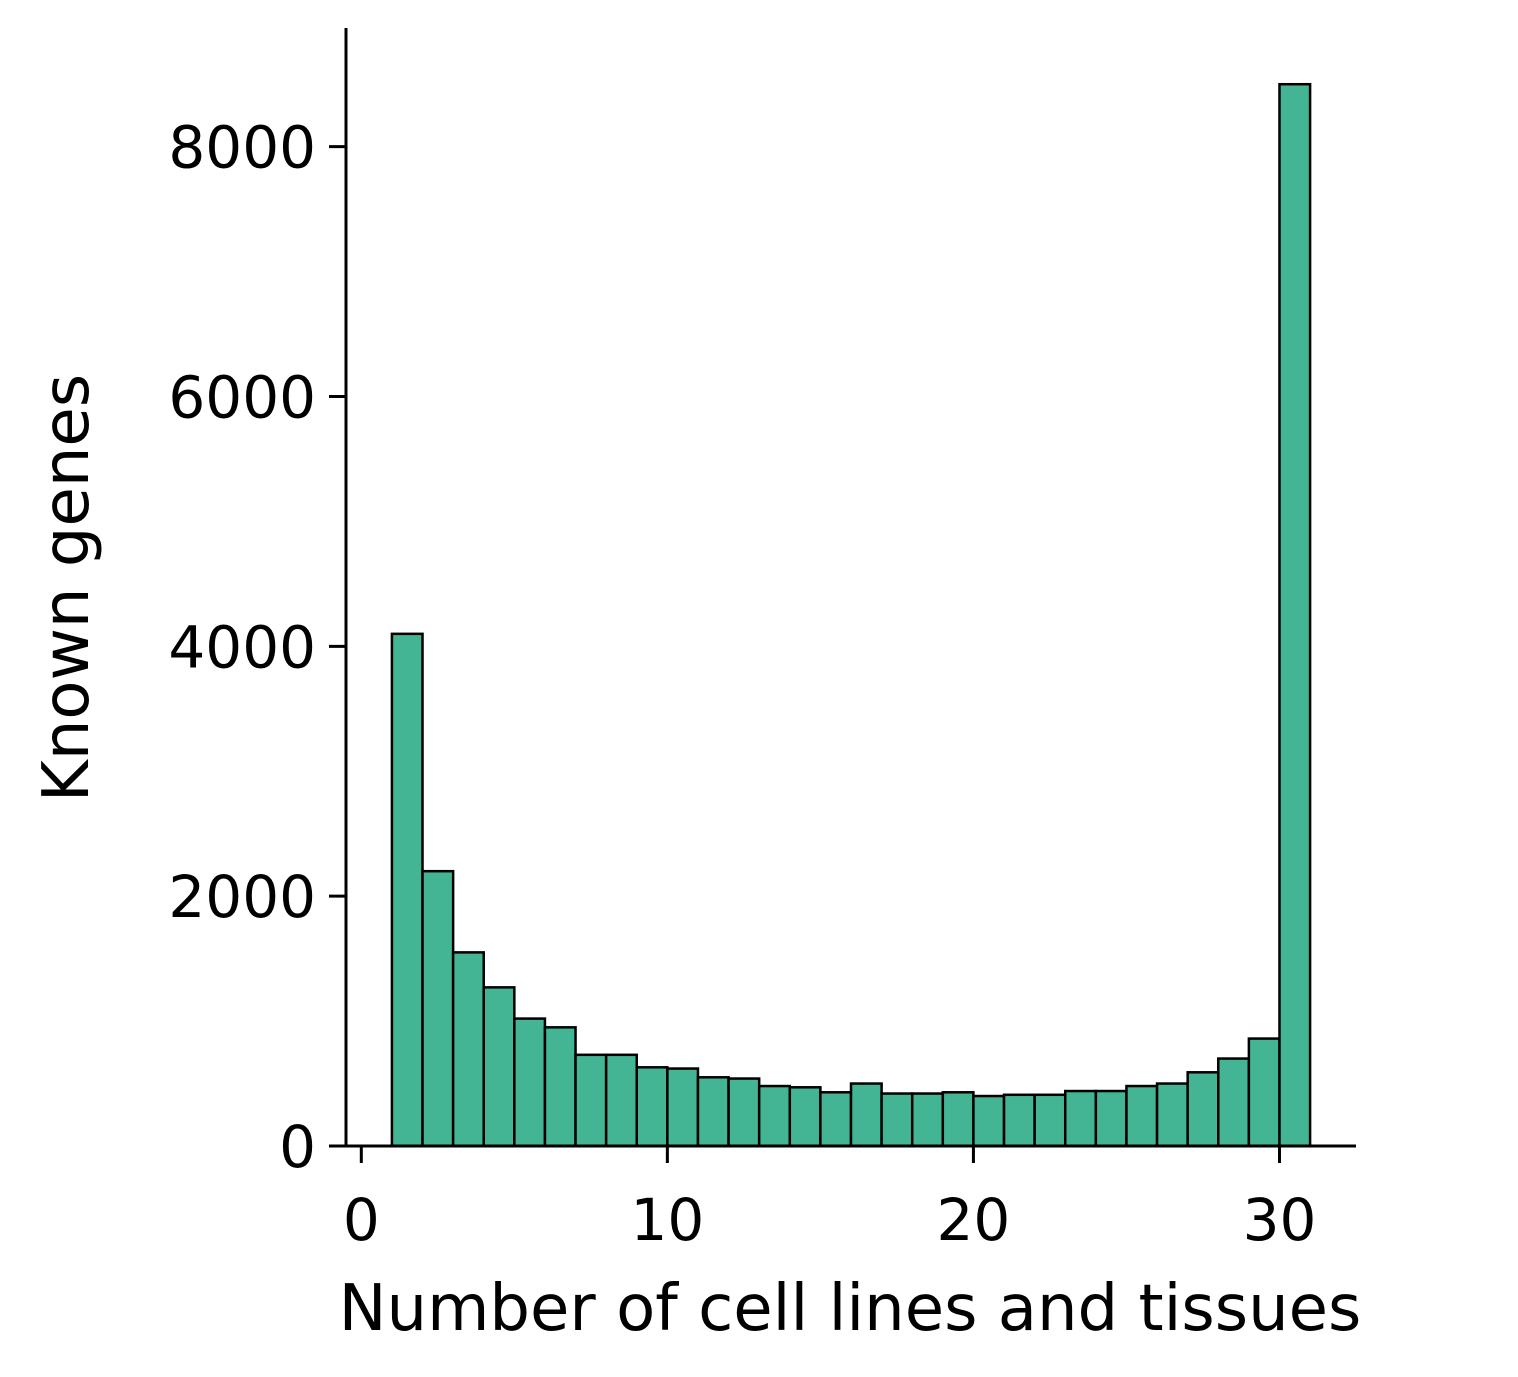  I want to click on x-tick-label: 30, so click(1280, 1220).